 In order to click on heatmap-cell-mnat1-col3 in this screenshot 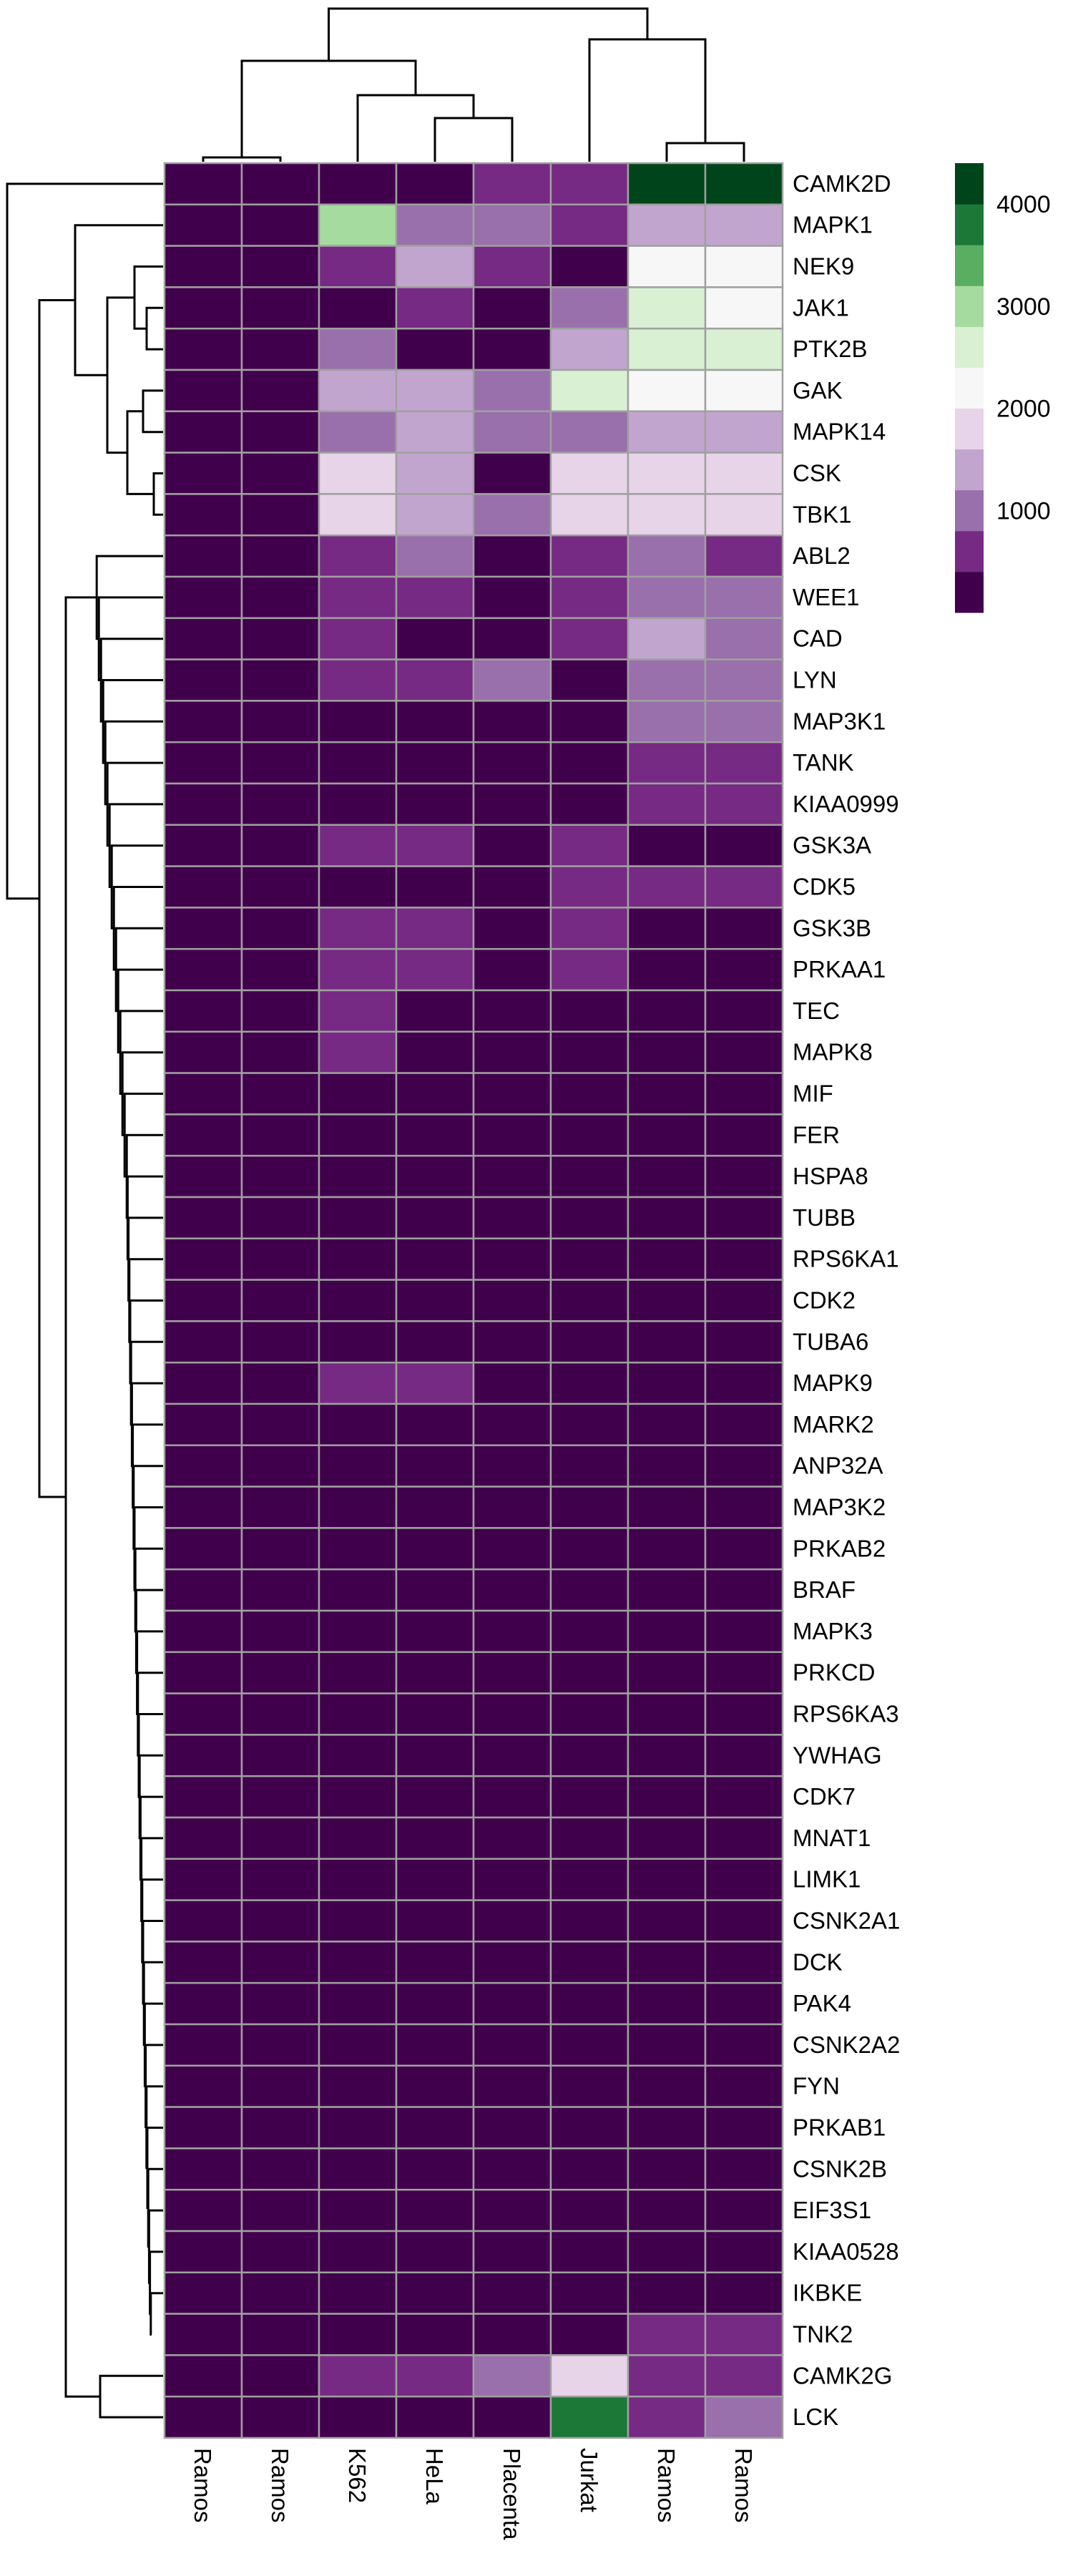, I will do `click(358, 1838)`.